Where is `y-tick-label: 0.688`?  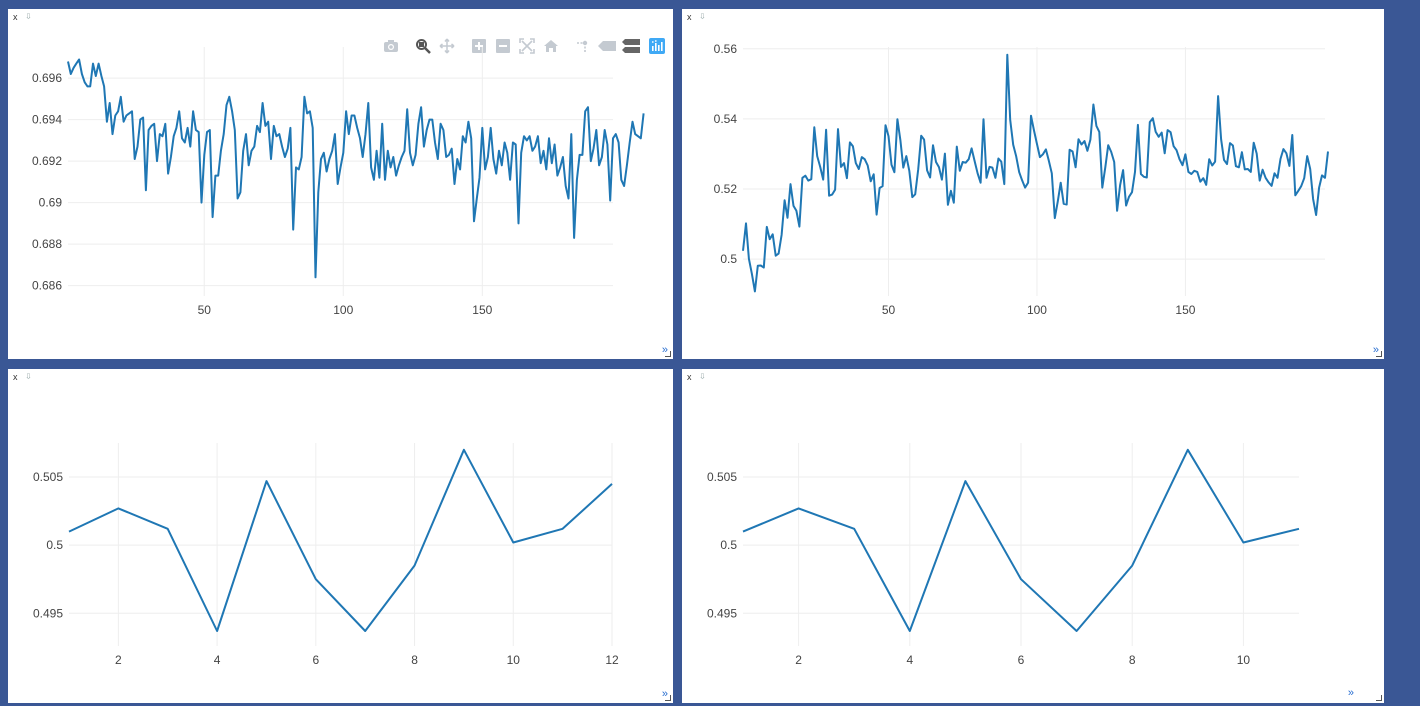
y-tick-label: 0.688 is located at coordinates (47, 244).